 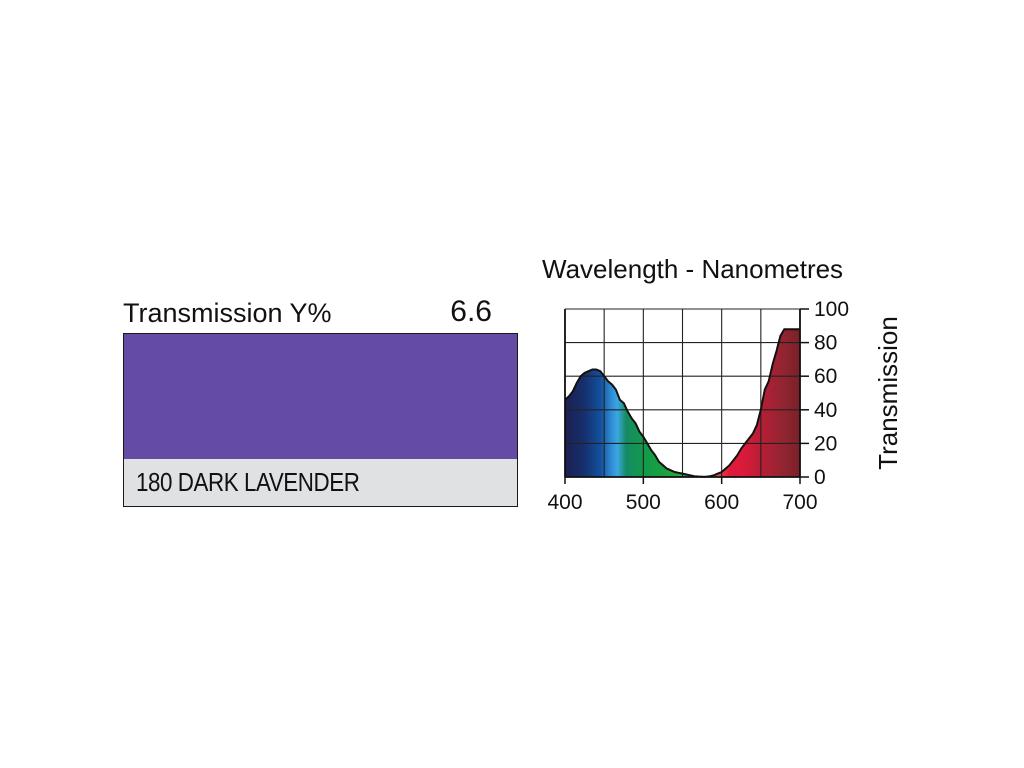 I want to click on y-tick-label: 80, so click(x=825, y=343).